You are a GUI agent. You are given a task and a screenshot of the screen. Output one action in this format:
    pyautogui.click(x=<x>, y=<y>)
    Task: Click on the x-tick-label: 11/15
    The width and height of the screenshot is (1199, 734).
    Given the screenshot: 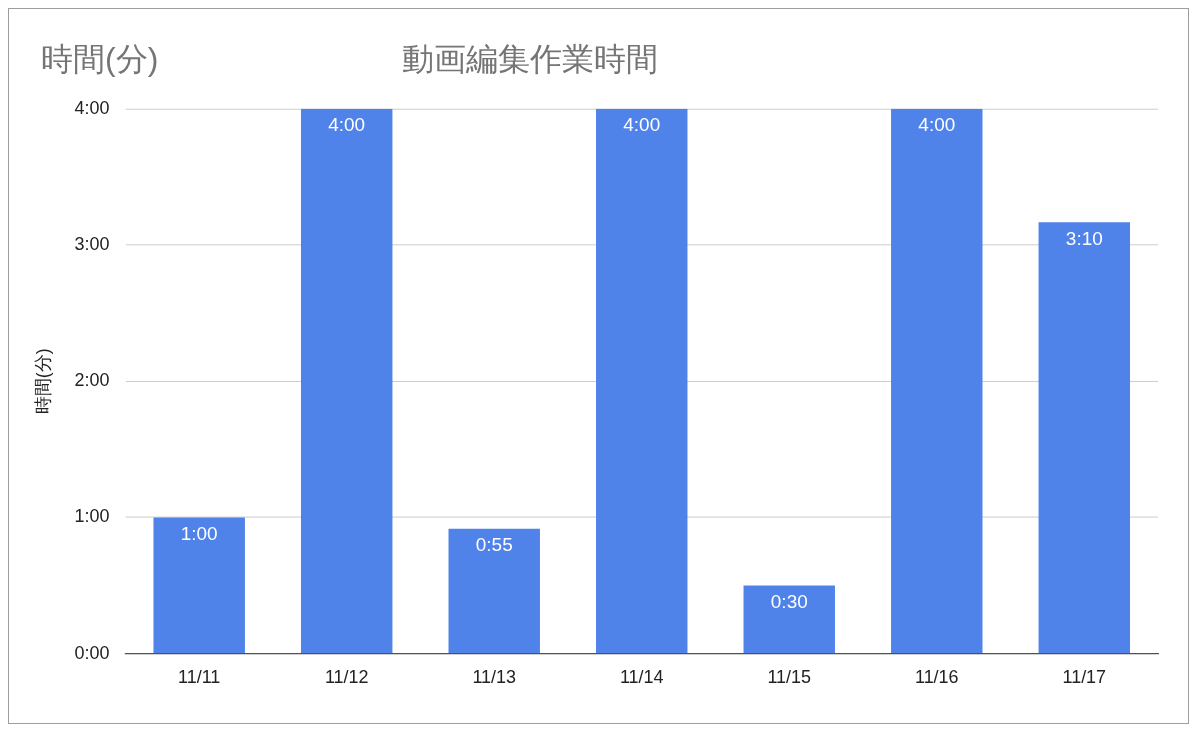 What is the action you would take?
    pyautogui.click(x=789, y=677)
    